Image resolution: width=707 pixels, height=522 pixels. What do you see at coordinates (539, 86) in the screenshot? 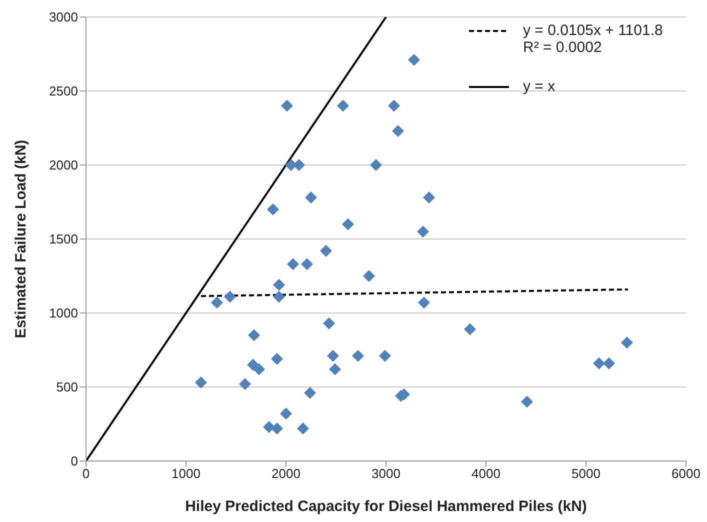
I see `legend-label: y = x` at bounding box center [539, 86].